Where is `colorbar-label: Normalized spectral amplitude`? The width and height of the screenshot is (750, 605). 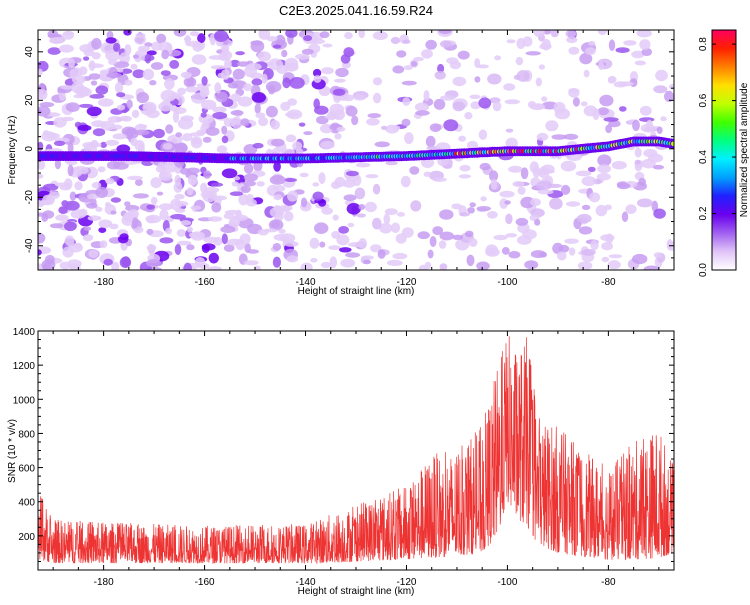 colorbar-label: Normalized spectral amplitude is located at coordinates (744, 149).